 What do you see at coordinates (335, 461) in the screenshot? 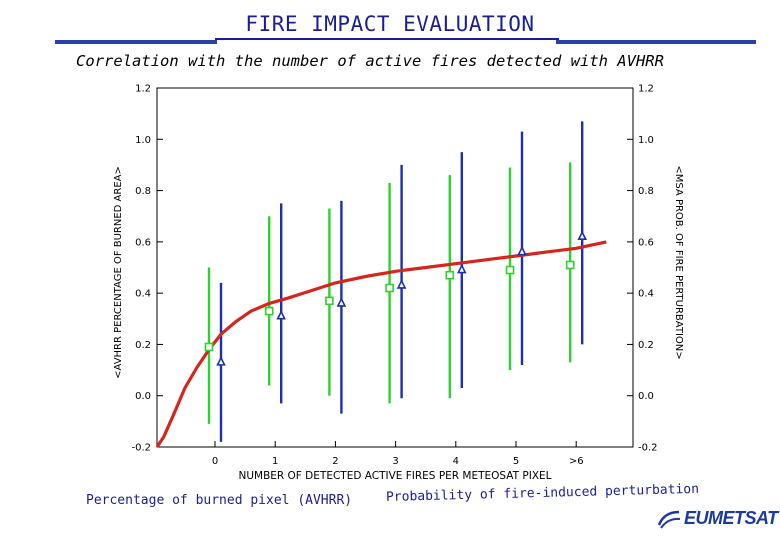
I see `x-tick-label: 2` at bounding box center [335, 461].